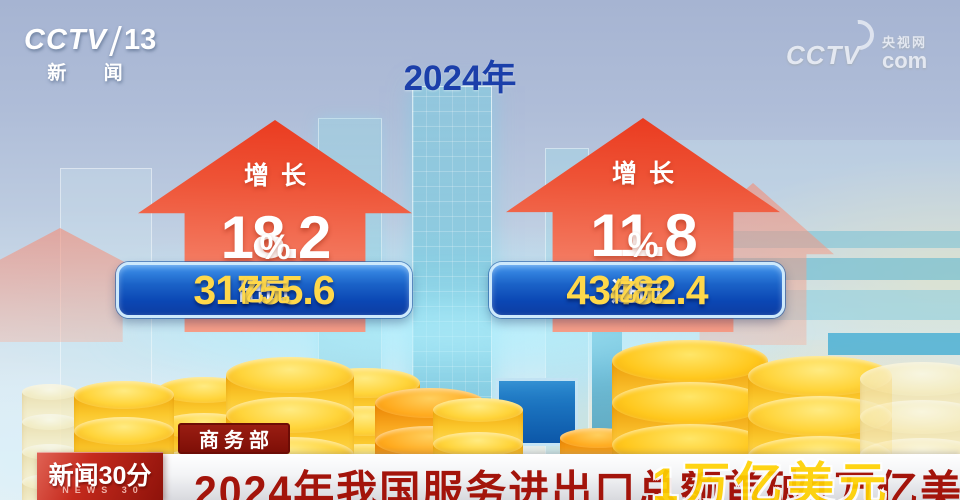  What do you see at coordinates (115, 41) in the screenshot?
I see `channel-logo-slash` at bounding box center [115, 41].